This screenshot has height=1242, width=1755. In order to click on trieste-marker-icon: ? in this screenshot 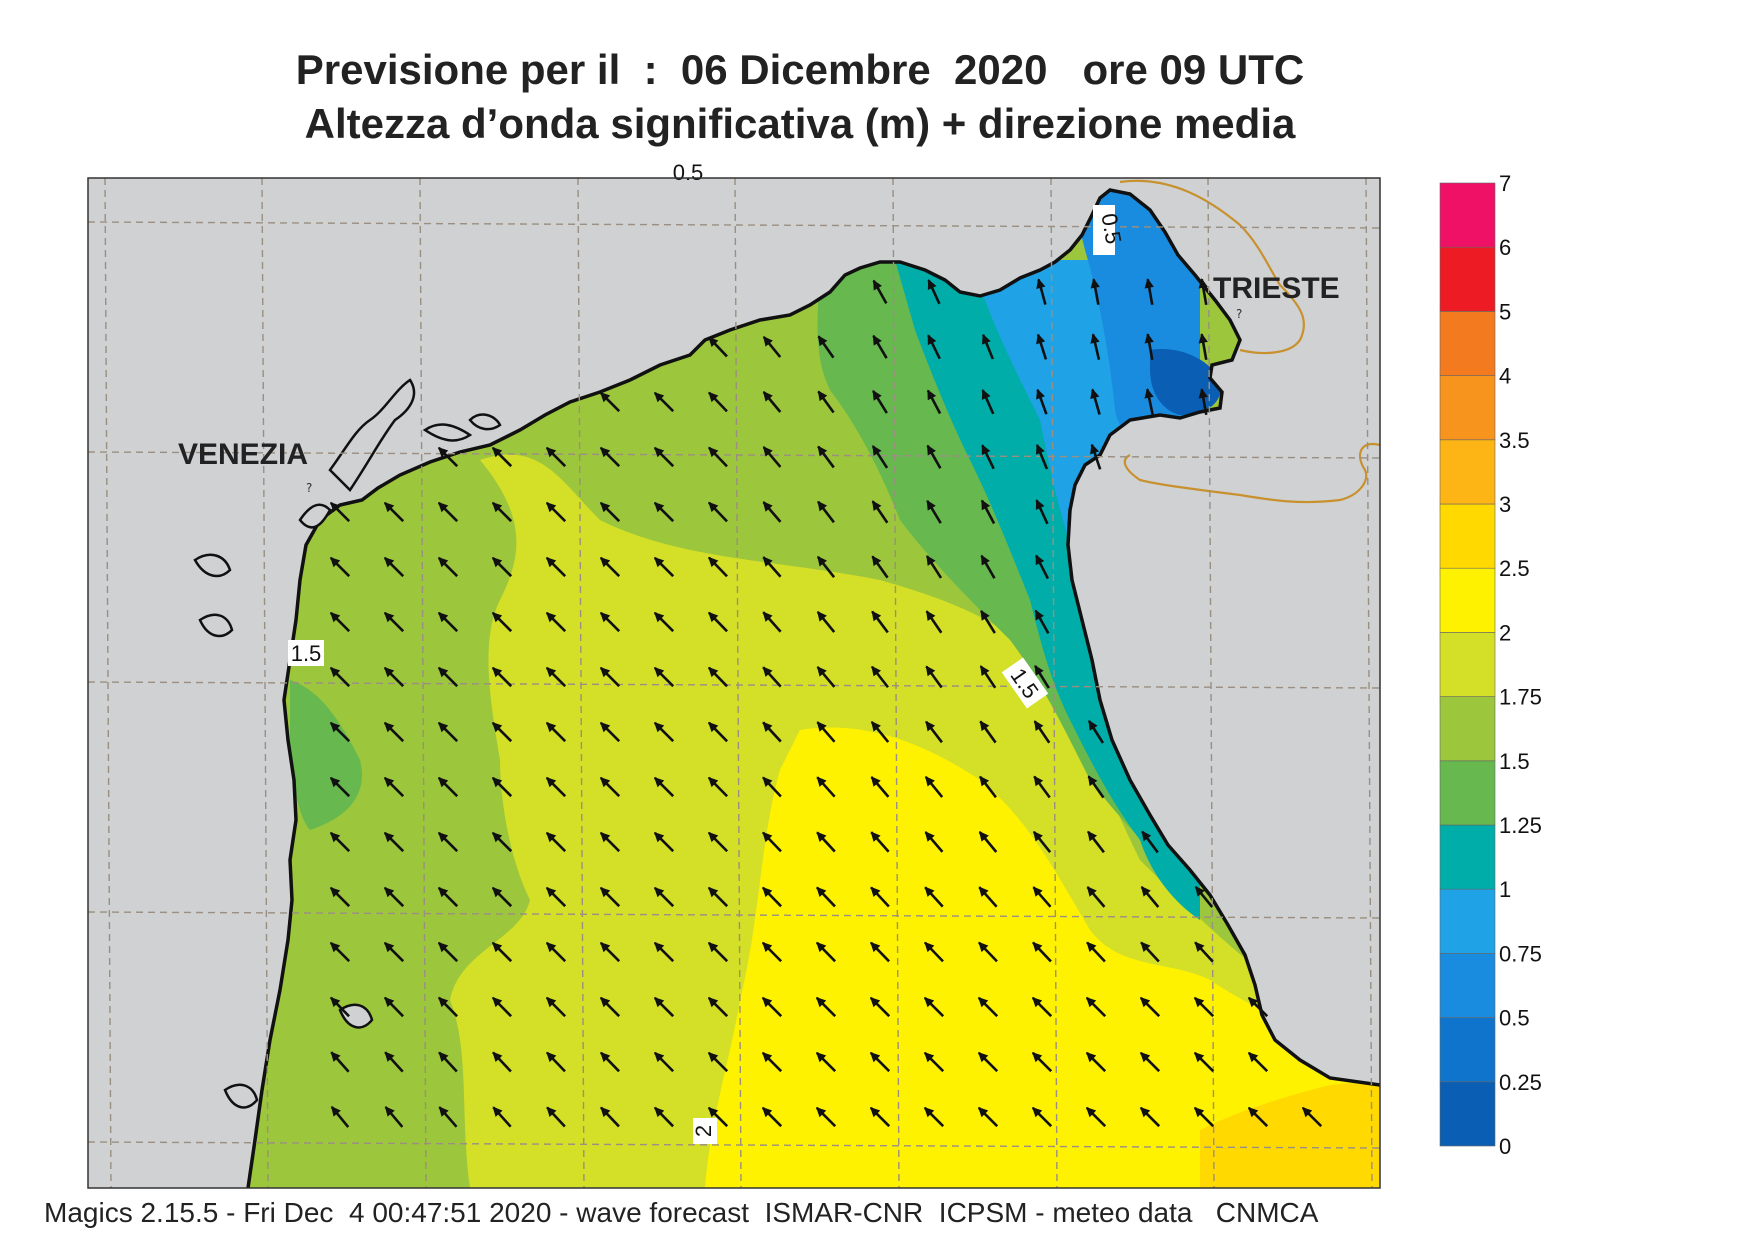, I will do `click(1239, 314)`.